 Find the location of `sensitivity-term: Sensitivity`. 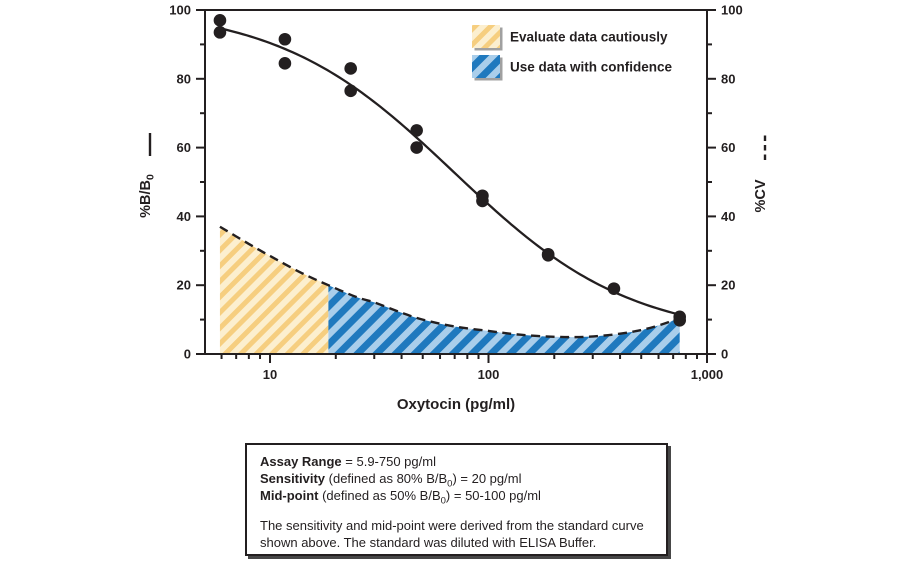

sensitivity-term: Sensitivity is located at coordinates (293, 478).